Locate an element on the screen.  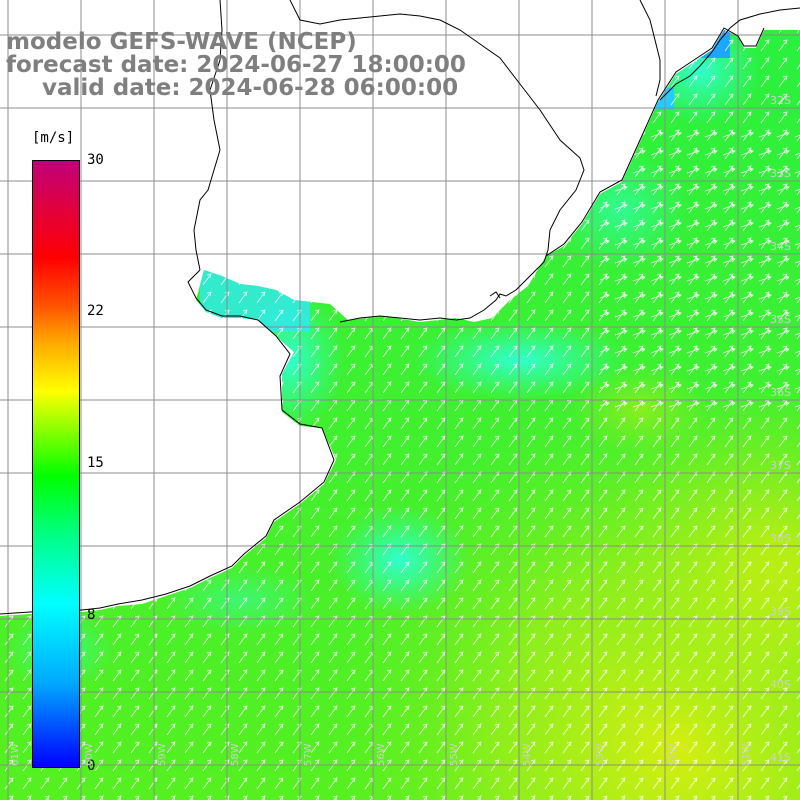
colorbar is located at coordinates (56, 464).